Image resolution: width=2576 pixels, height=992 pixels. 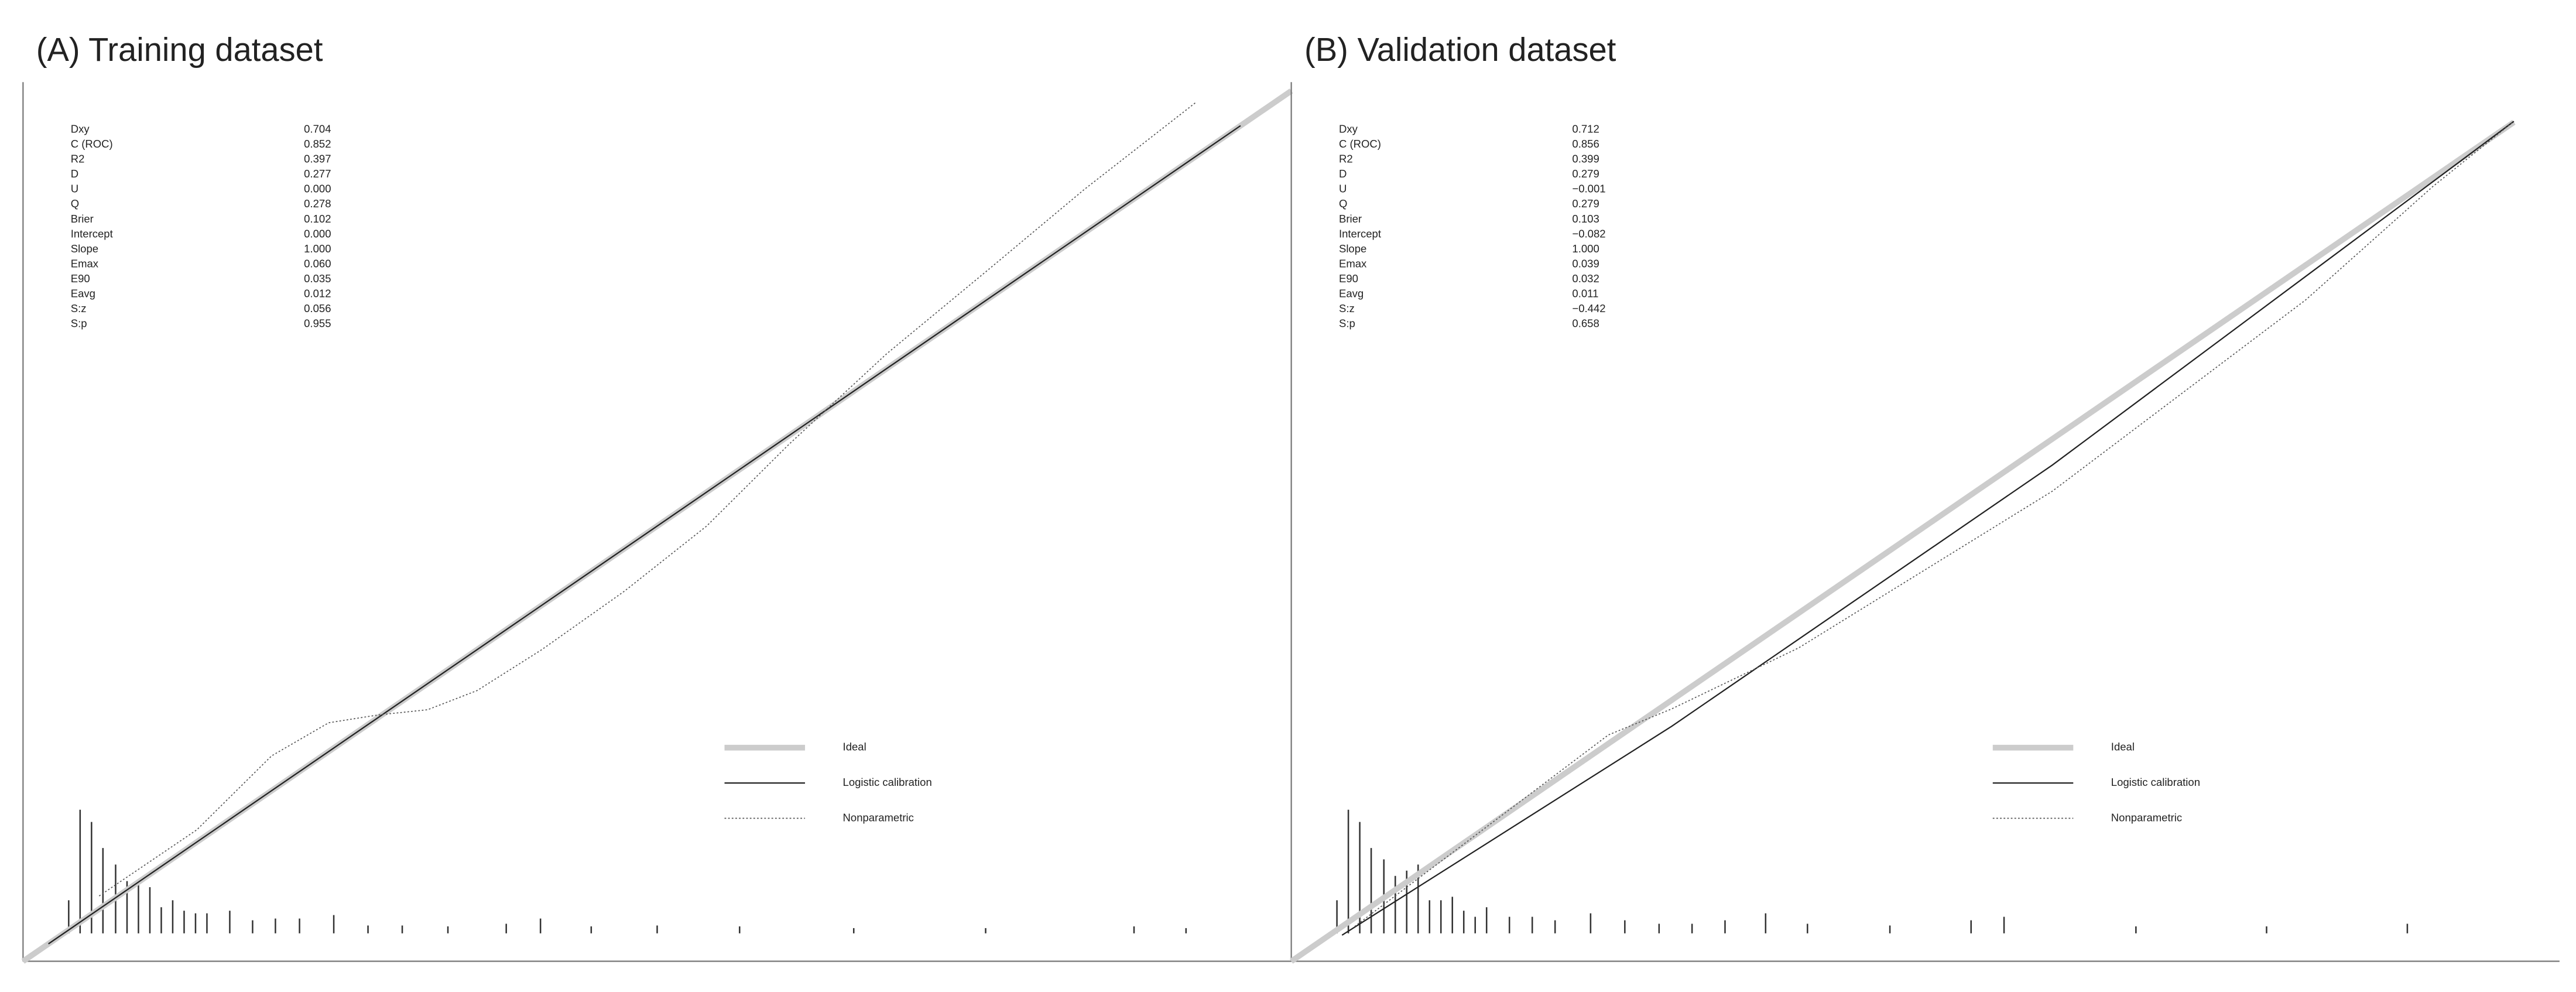 I want to click on panel-title: (B) Validation dataset, so click(x=1460, y=49).